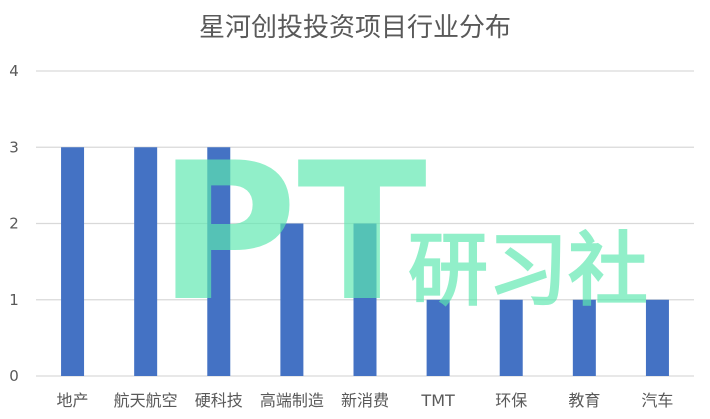  I want to click on y-tick-label-0: 0, so click(14, 376).